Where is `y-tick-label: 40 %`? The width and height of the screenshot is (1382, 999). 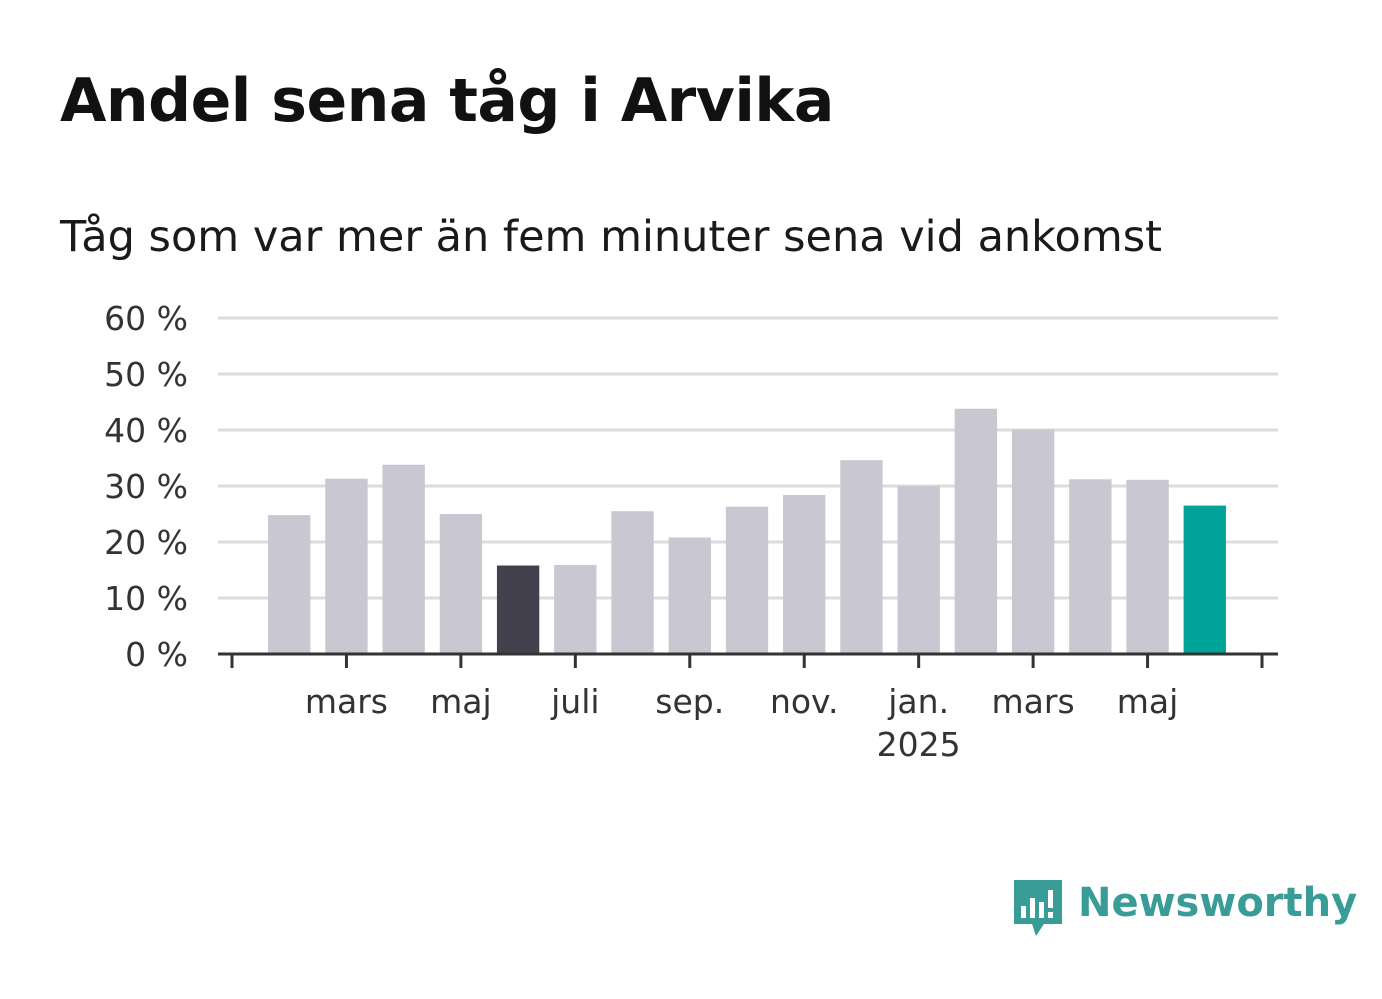 y-tick-label: 40 % is located at coordinates (146, 430).